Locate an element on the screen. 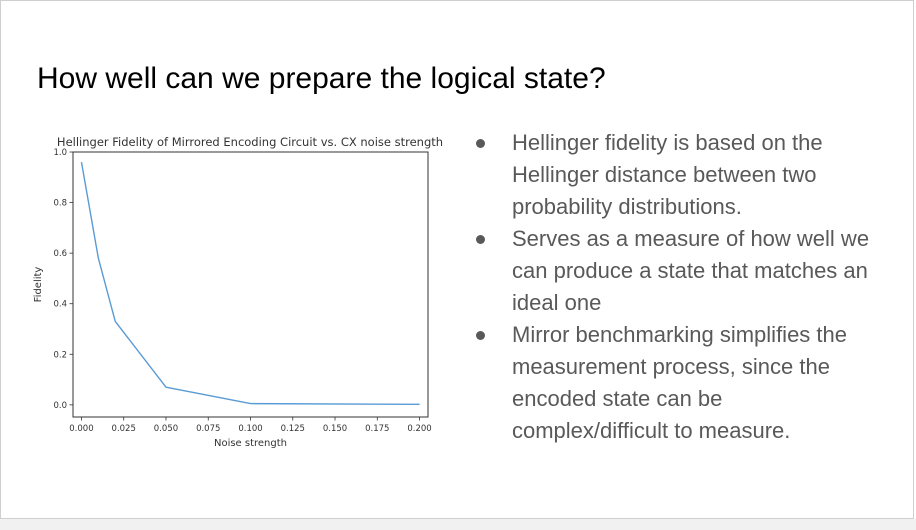  x-tick-label: 0.100 is located at coordinates (250, 429).